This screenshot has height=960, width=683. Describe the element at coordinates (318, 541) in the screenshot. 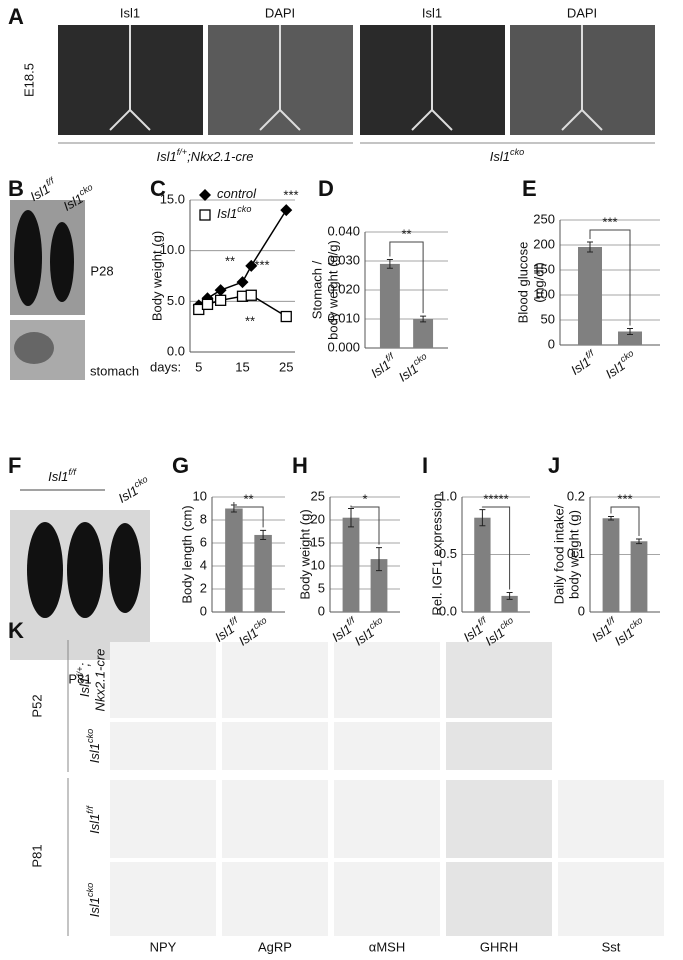

I see `y-tick-label: 15` at that location.